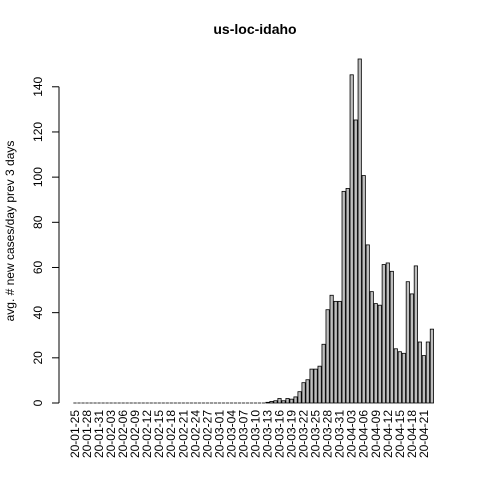 The width and height of the screenshot is (480, 480). I want to click on x-tick-label: 20-04-03, so click(352, 434).